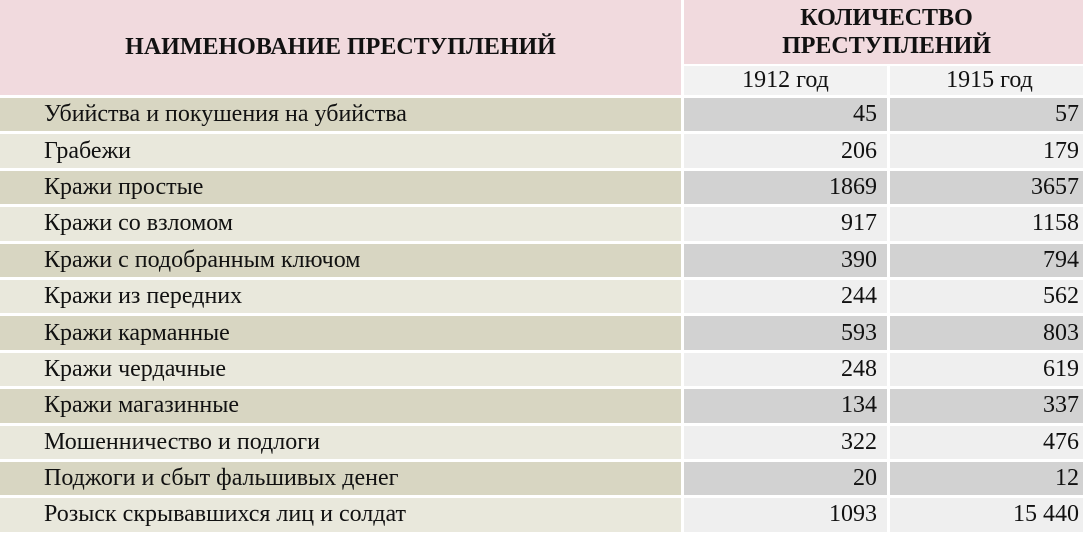  What do you see at coordinates (340, 189) in the screenshot?
I see `row-3-name: Кражи простые` at bounding box center [340, 189].